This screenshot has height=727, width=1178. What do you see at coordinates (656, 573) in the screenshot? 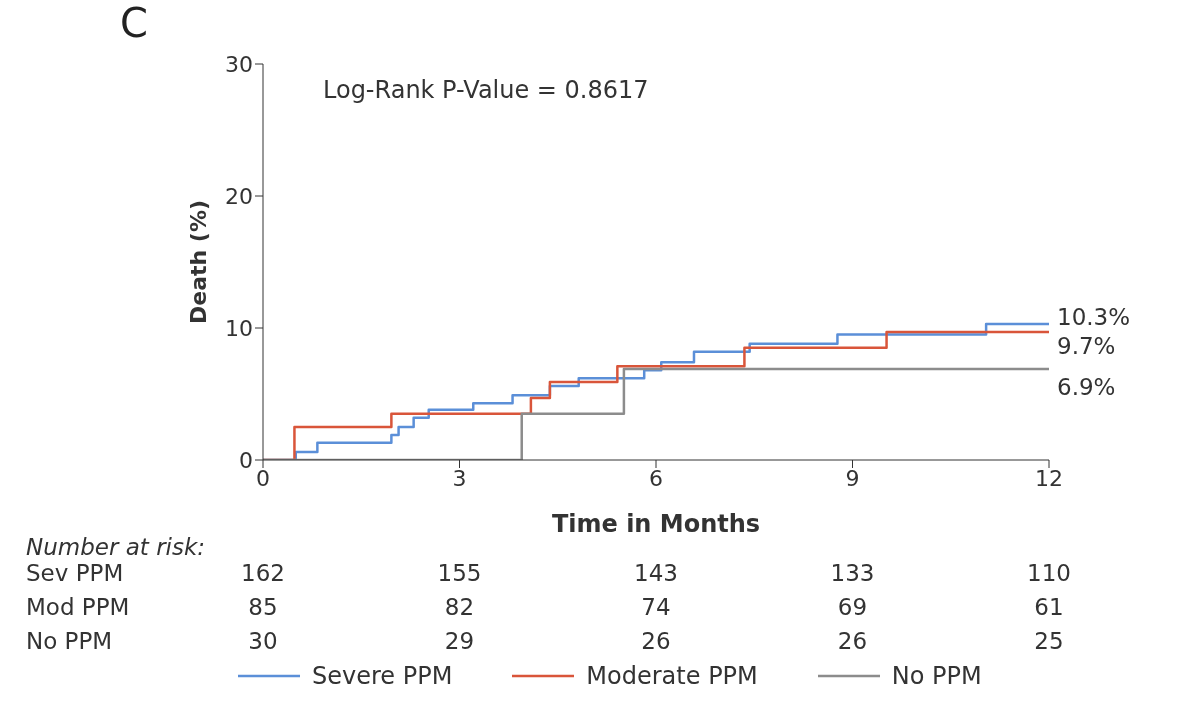
I see `text: 143` at bounding box center [656, 573].